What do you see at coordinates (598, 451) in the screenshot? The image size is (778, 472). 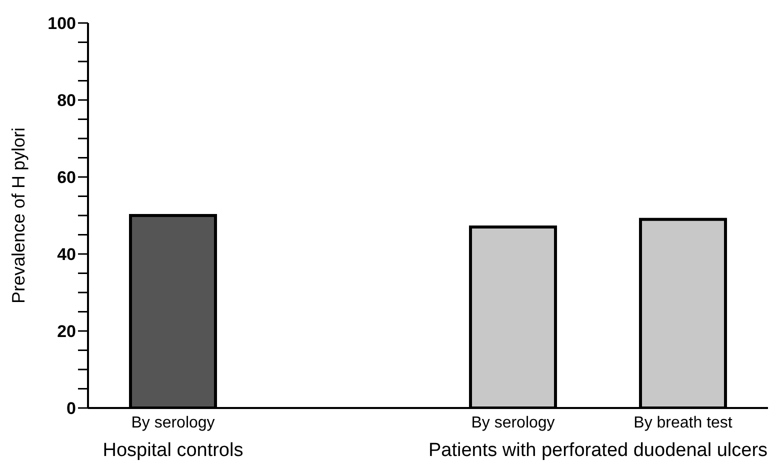 I see `text: Patients with perforated duodenal ulcers` at bounding box center [598, 451].